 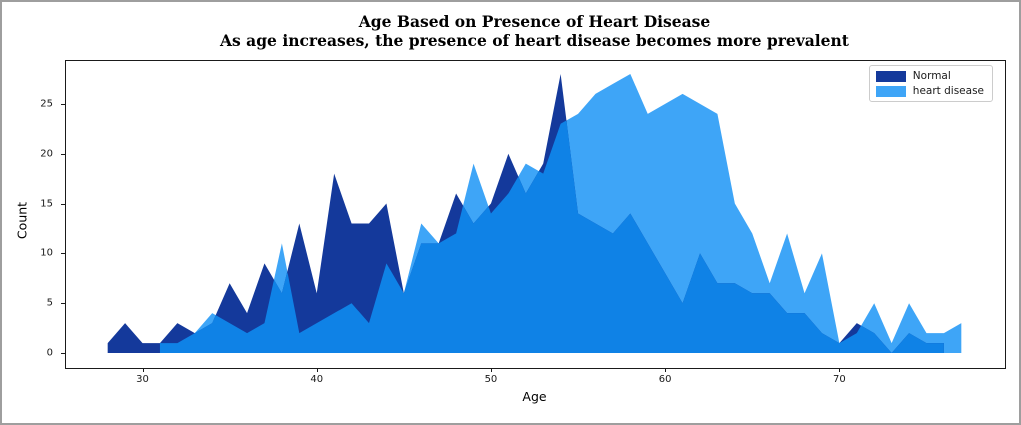 I want to click on legend-entry-heart-disease: heart disease, so click(x=929, y=91).